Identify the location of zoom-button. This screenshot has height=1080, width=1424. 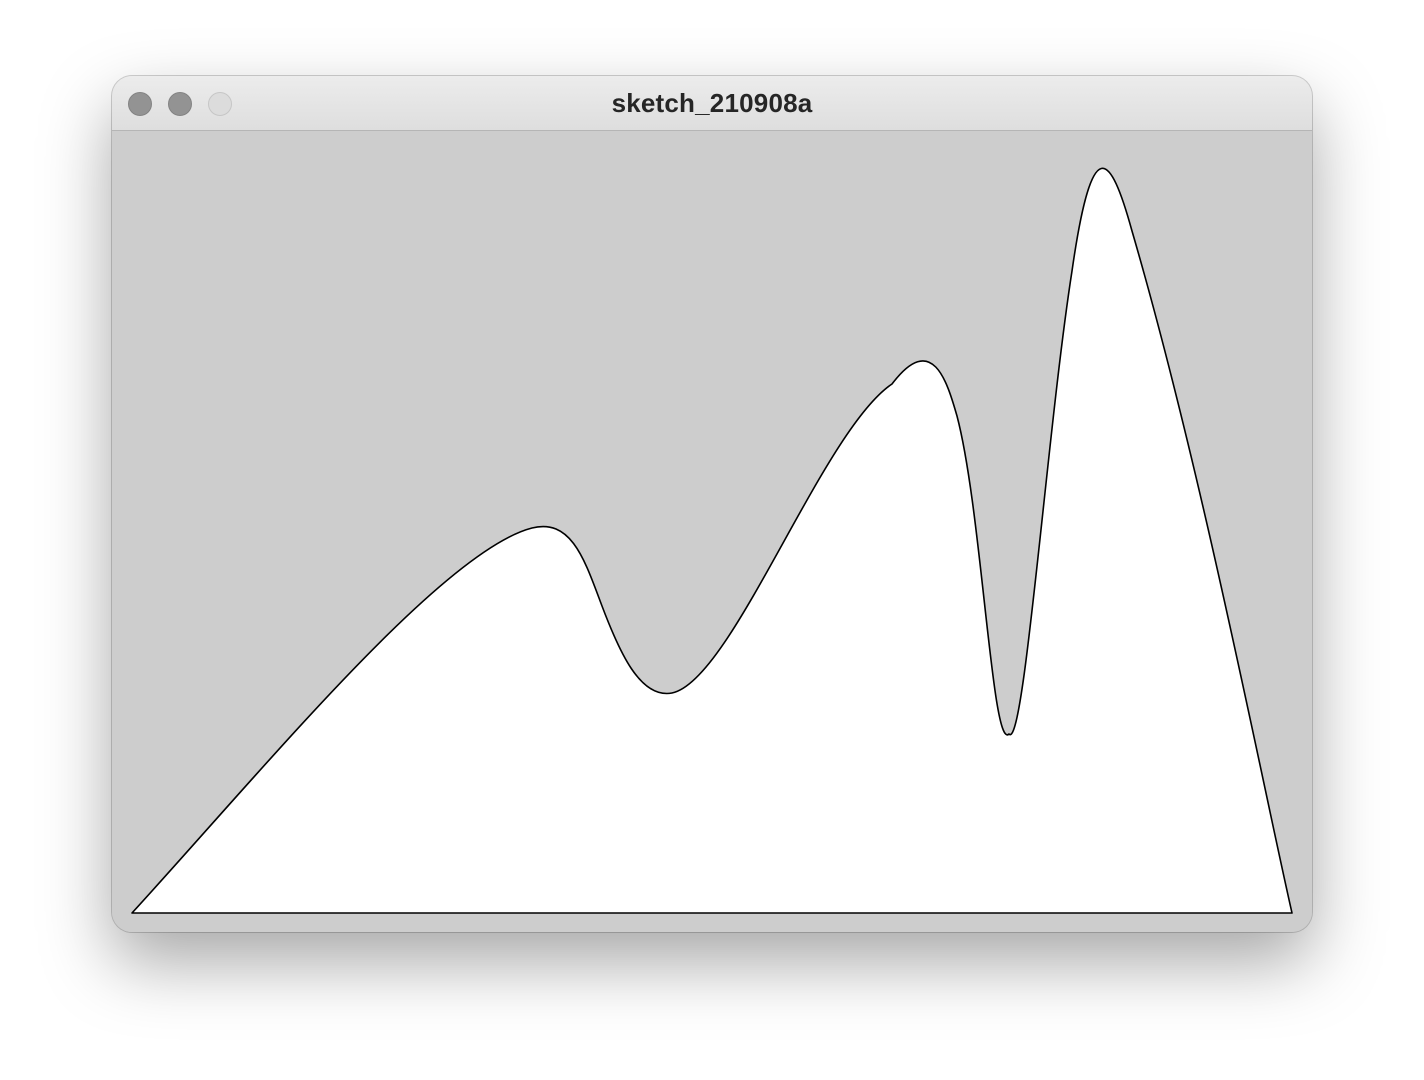
(220, 104).